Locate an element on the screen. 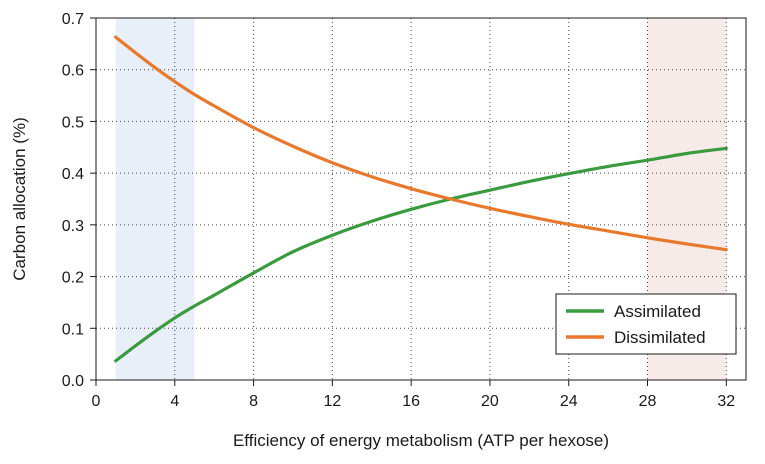  y-tick-label: 0.0 is located at coordinates (73, 381).